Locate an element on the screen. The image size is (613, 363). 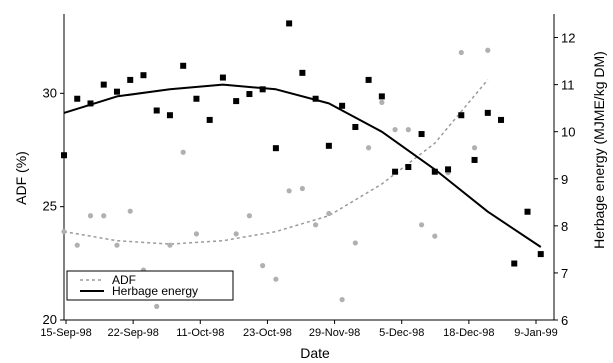
x-tick-label: 22-Sep-98 is located at coordinates (132, 333).